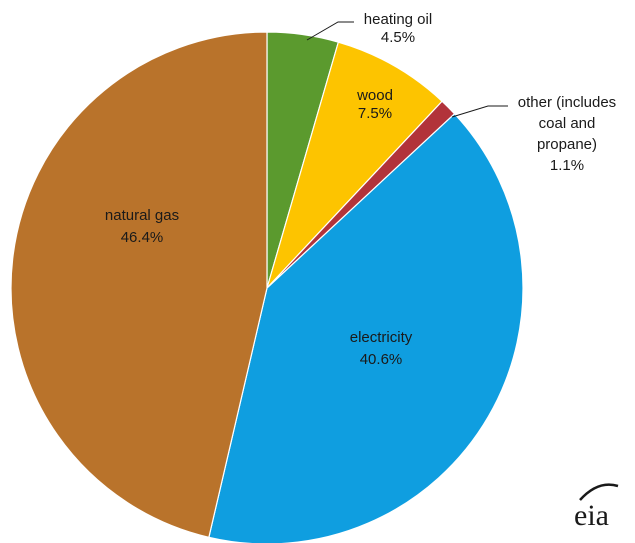 Image resolution: width=635 pixels, height=543 pixels. What do you see at coordinates (398, 19) in the screenshot?
I see `slice-label-line: heating oil` at bounding box center [398, 19].